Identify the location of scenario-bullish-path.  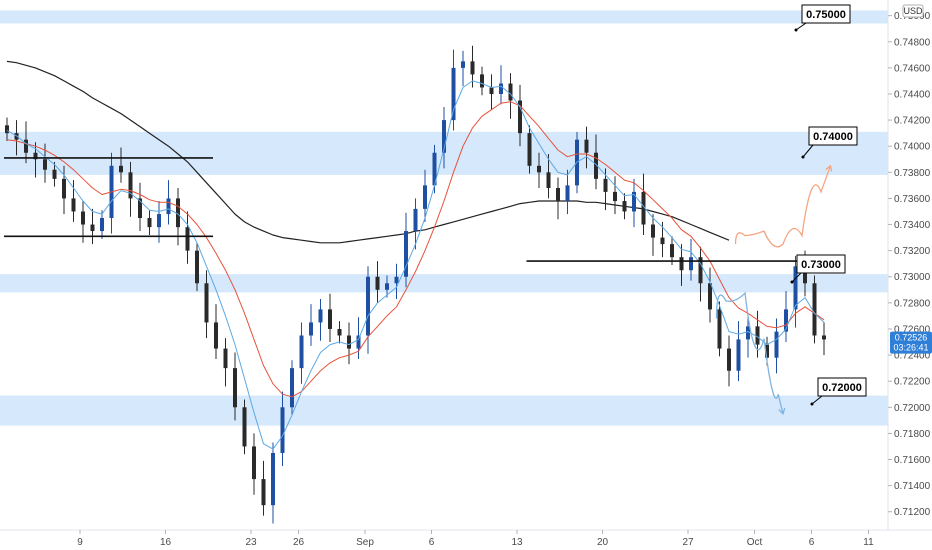
(783, 206).